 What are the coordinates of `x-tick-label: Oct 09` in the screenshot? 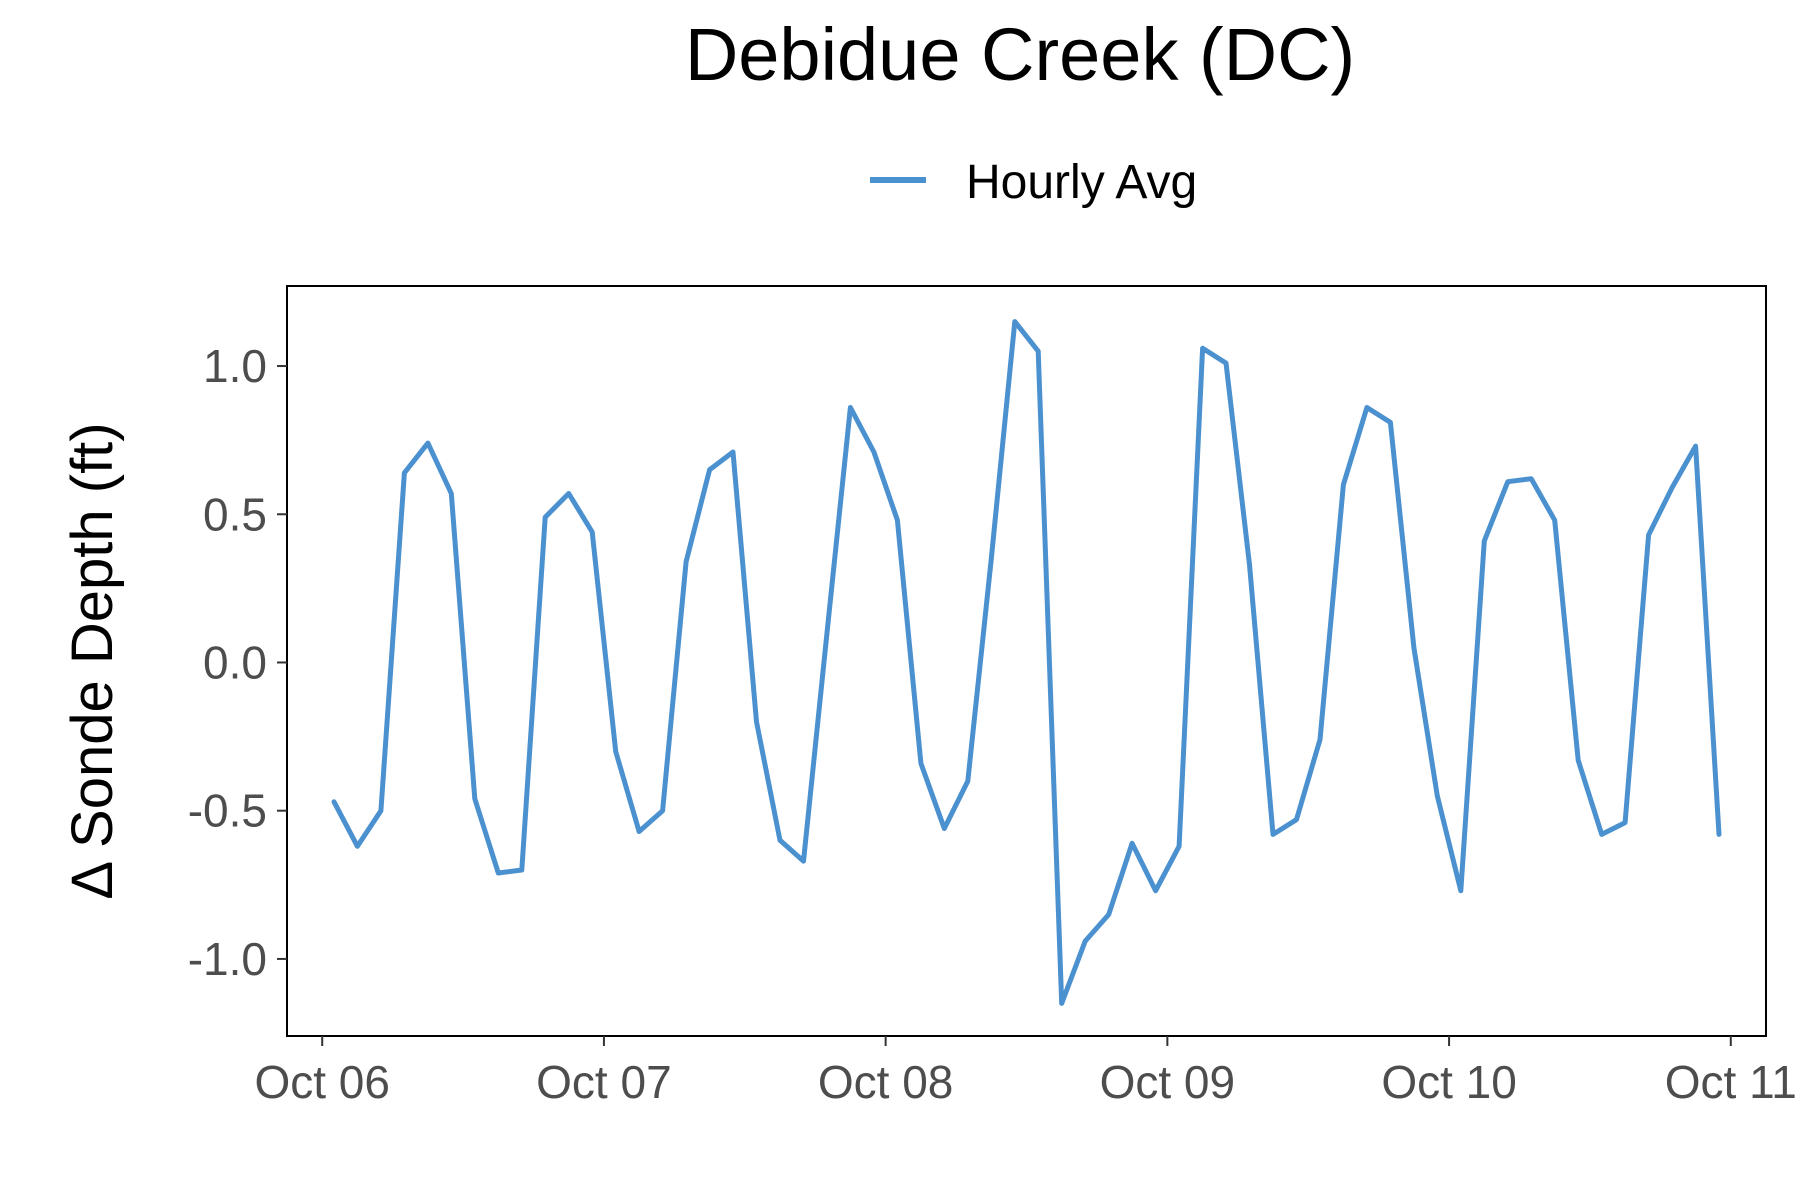 It's located at (1168, 1082).